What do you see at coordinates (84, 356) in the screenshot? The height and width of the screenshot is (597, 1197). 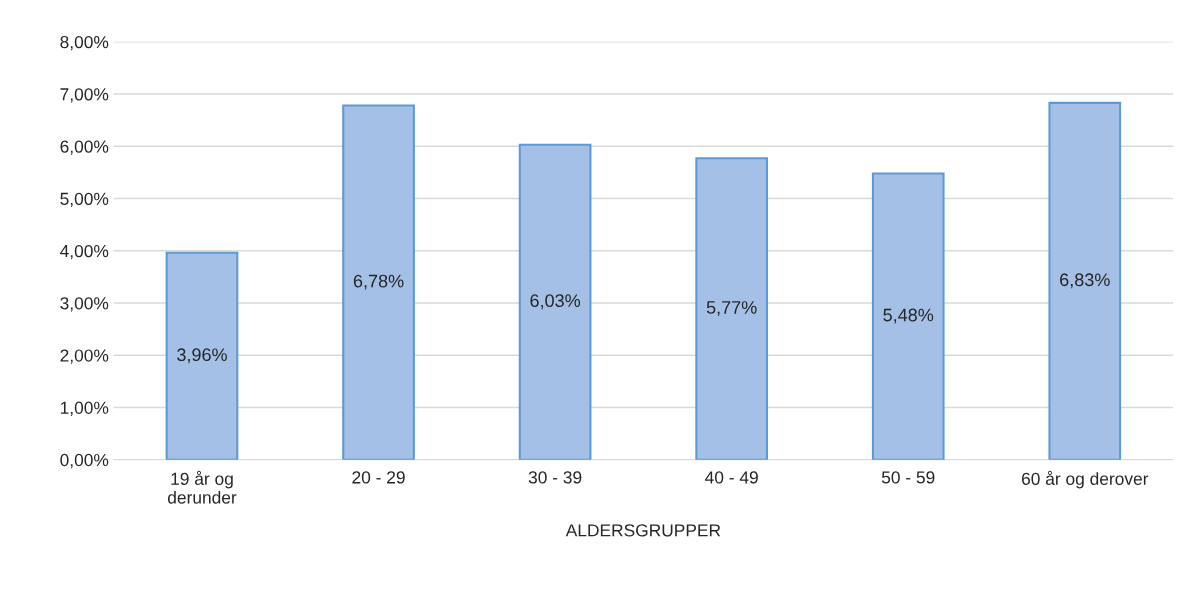 I see `y-tick-label: 2,00%` at bounding box center [84, 356].